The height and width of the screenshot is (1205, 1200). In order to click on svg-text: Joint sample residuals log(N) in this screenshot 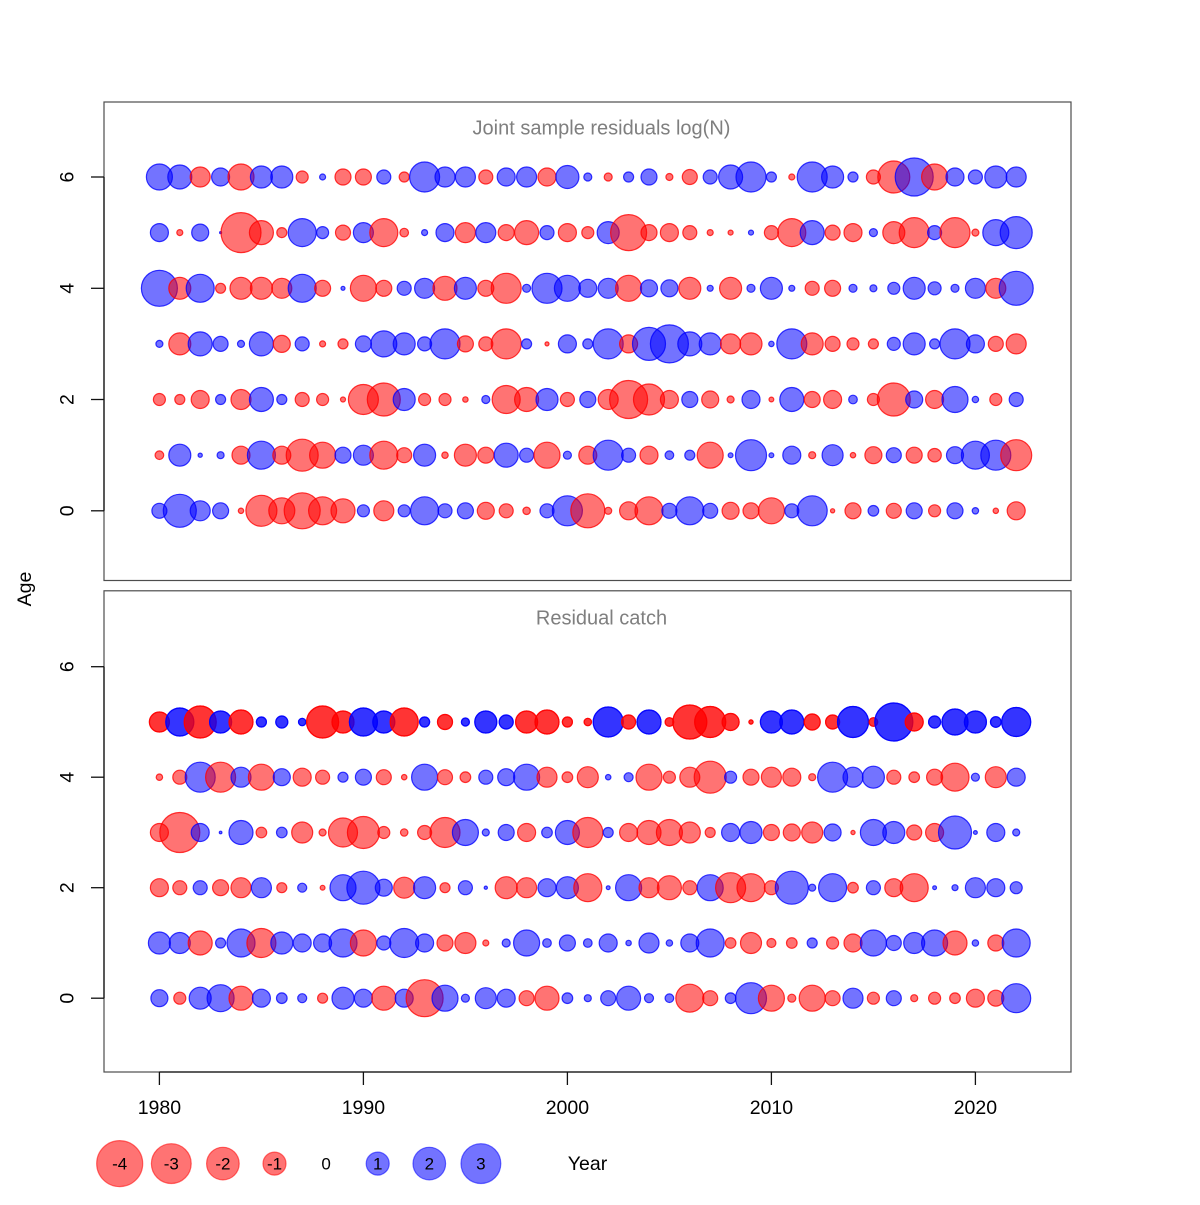, I will do `click(602, 129)`.